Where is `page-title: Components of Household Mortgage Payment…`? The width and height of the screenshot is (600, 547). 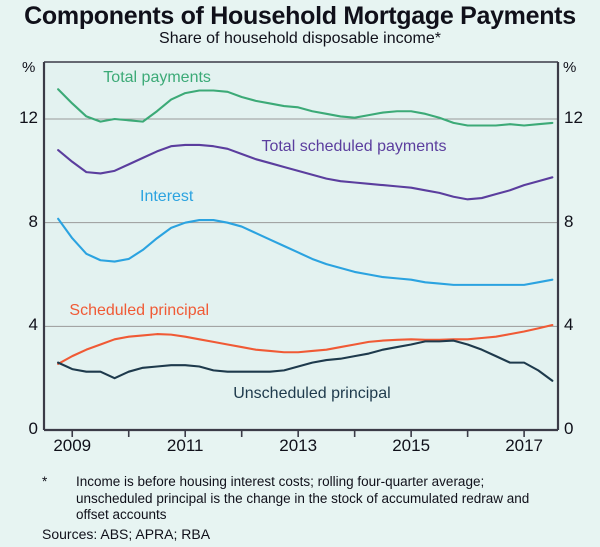
page-title: Components of Household Mortgage Payment… is located at coordinates (300, 16).